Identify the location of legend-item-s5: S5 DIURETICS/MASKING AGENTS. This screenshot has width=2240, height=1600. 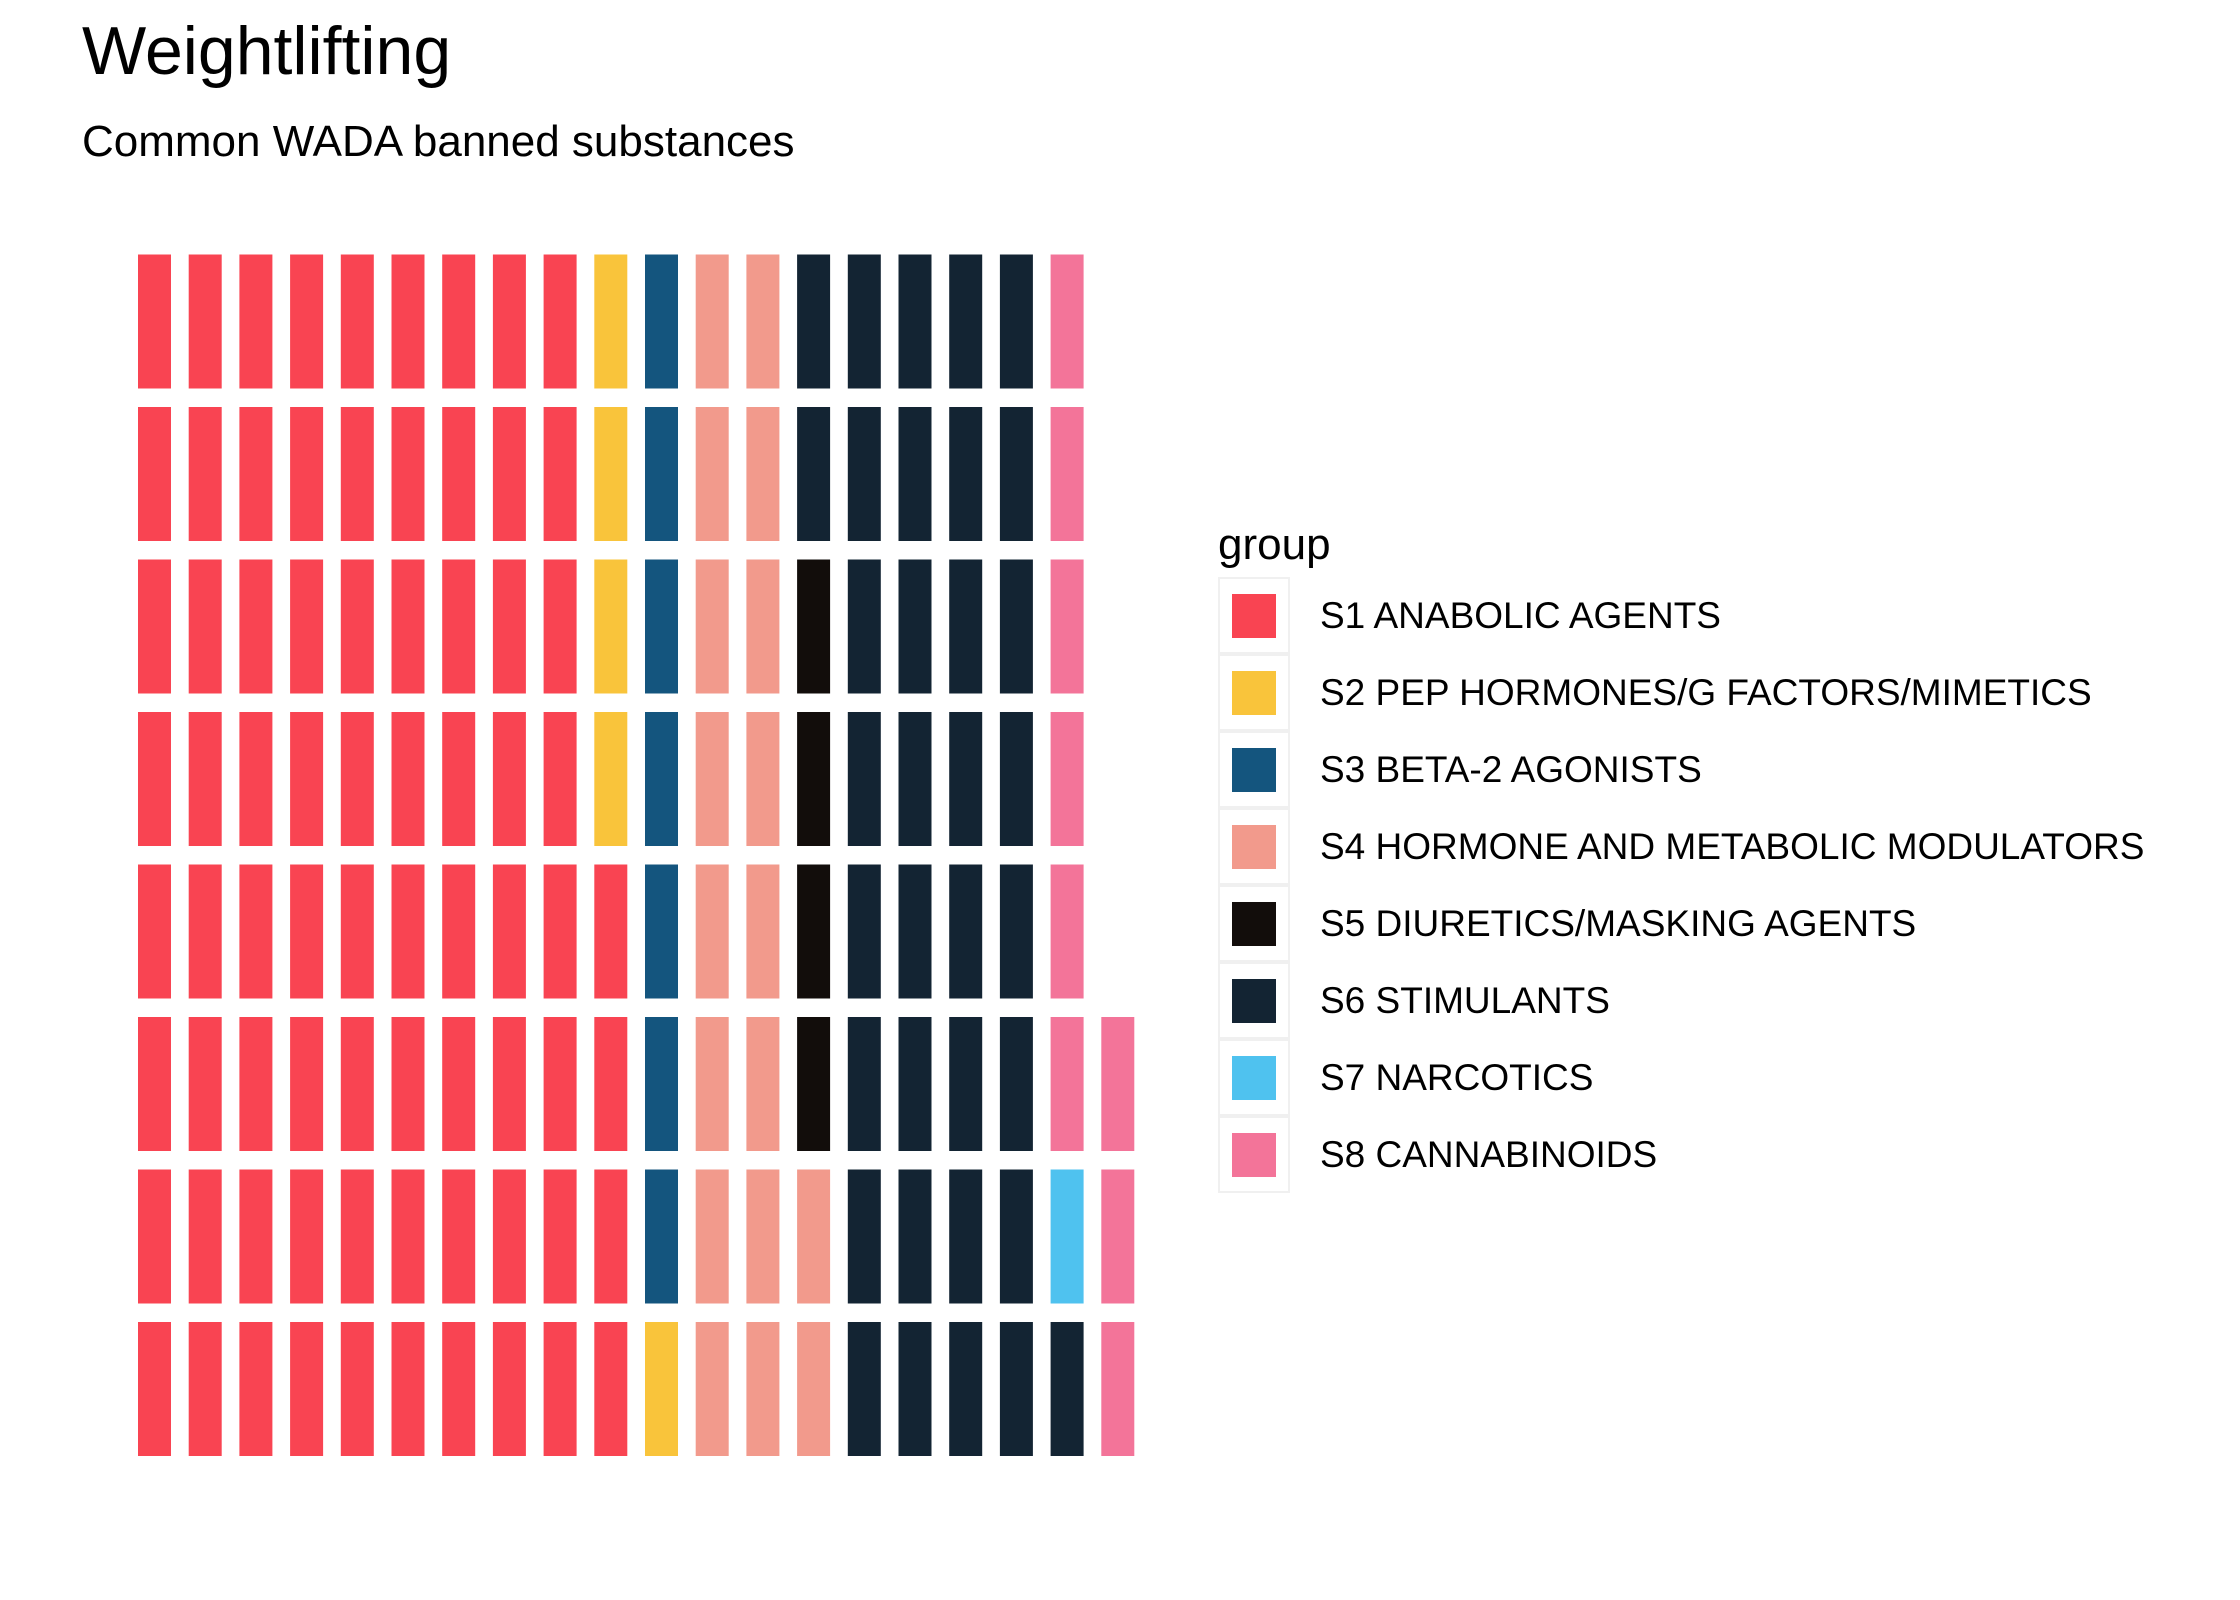
(1681, 923).